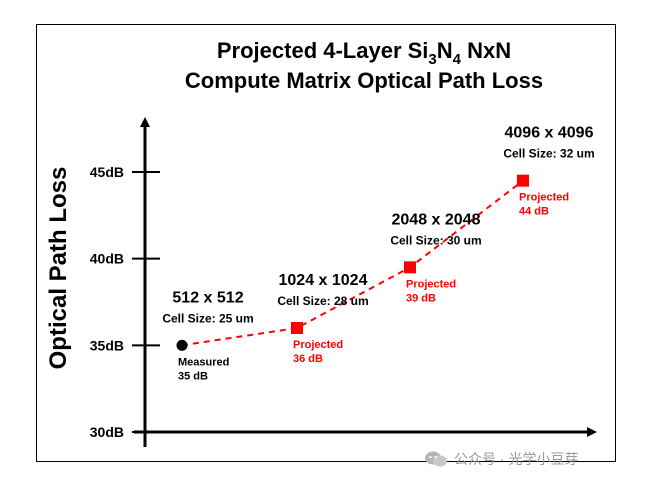  What do you see at coordinates (323, 280) in the screenshot?
I see `matrix-size-label: 1024 x 1024` at bounding box center [323, 280].